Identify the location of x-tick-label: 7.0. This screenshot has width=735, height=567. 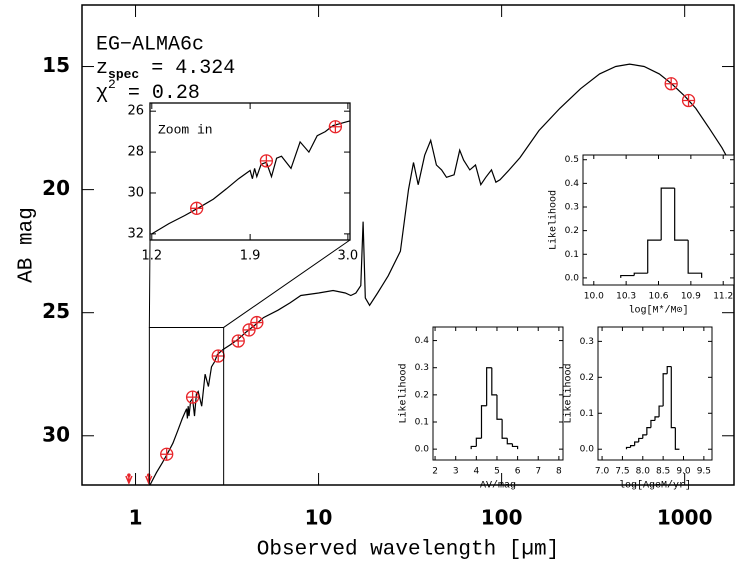
(602, 472).